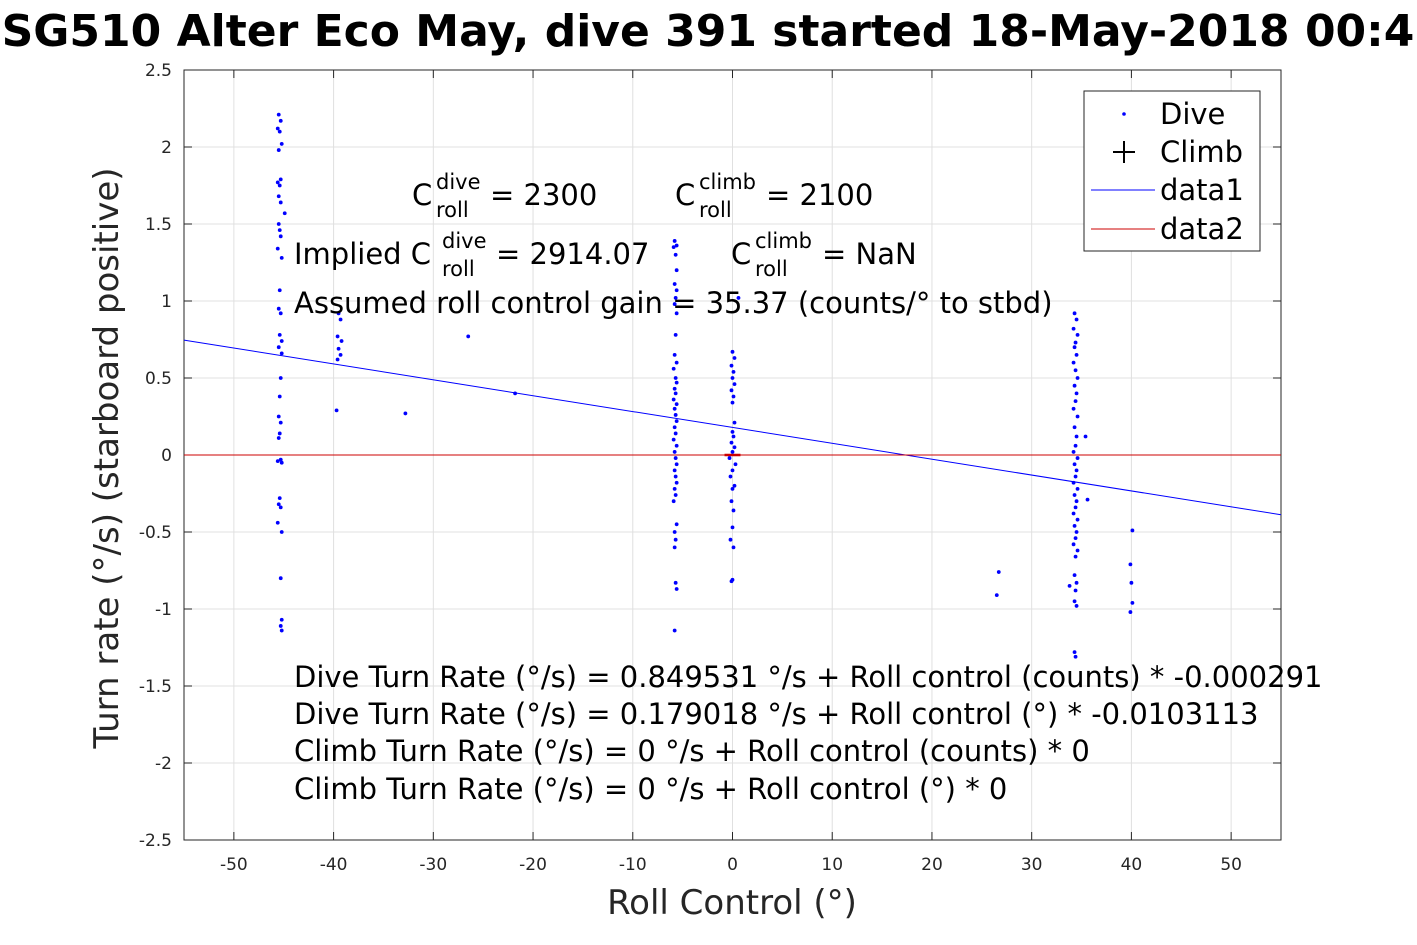 The height and width of the screenshot is (945, 1417). What do you see at coordinates (572, 254) in the screenshot?
I see `implied-dive-value: = 2914.07` at bounding box center [572, 254].